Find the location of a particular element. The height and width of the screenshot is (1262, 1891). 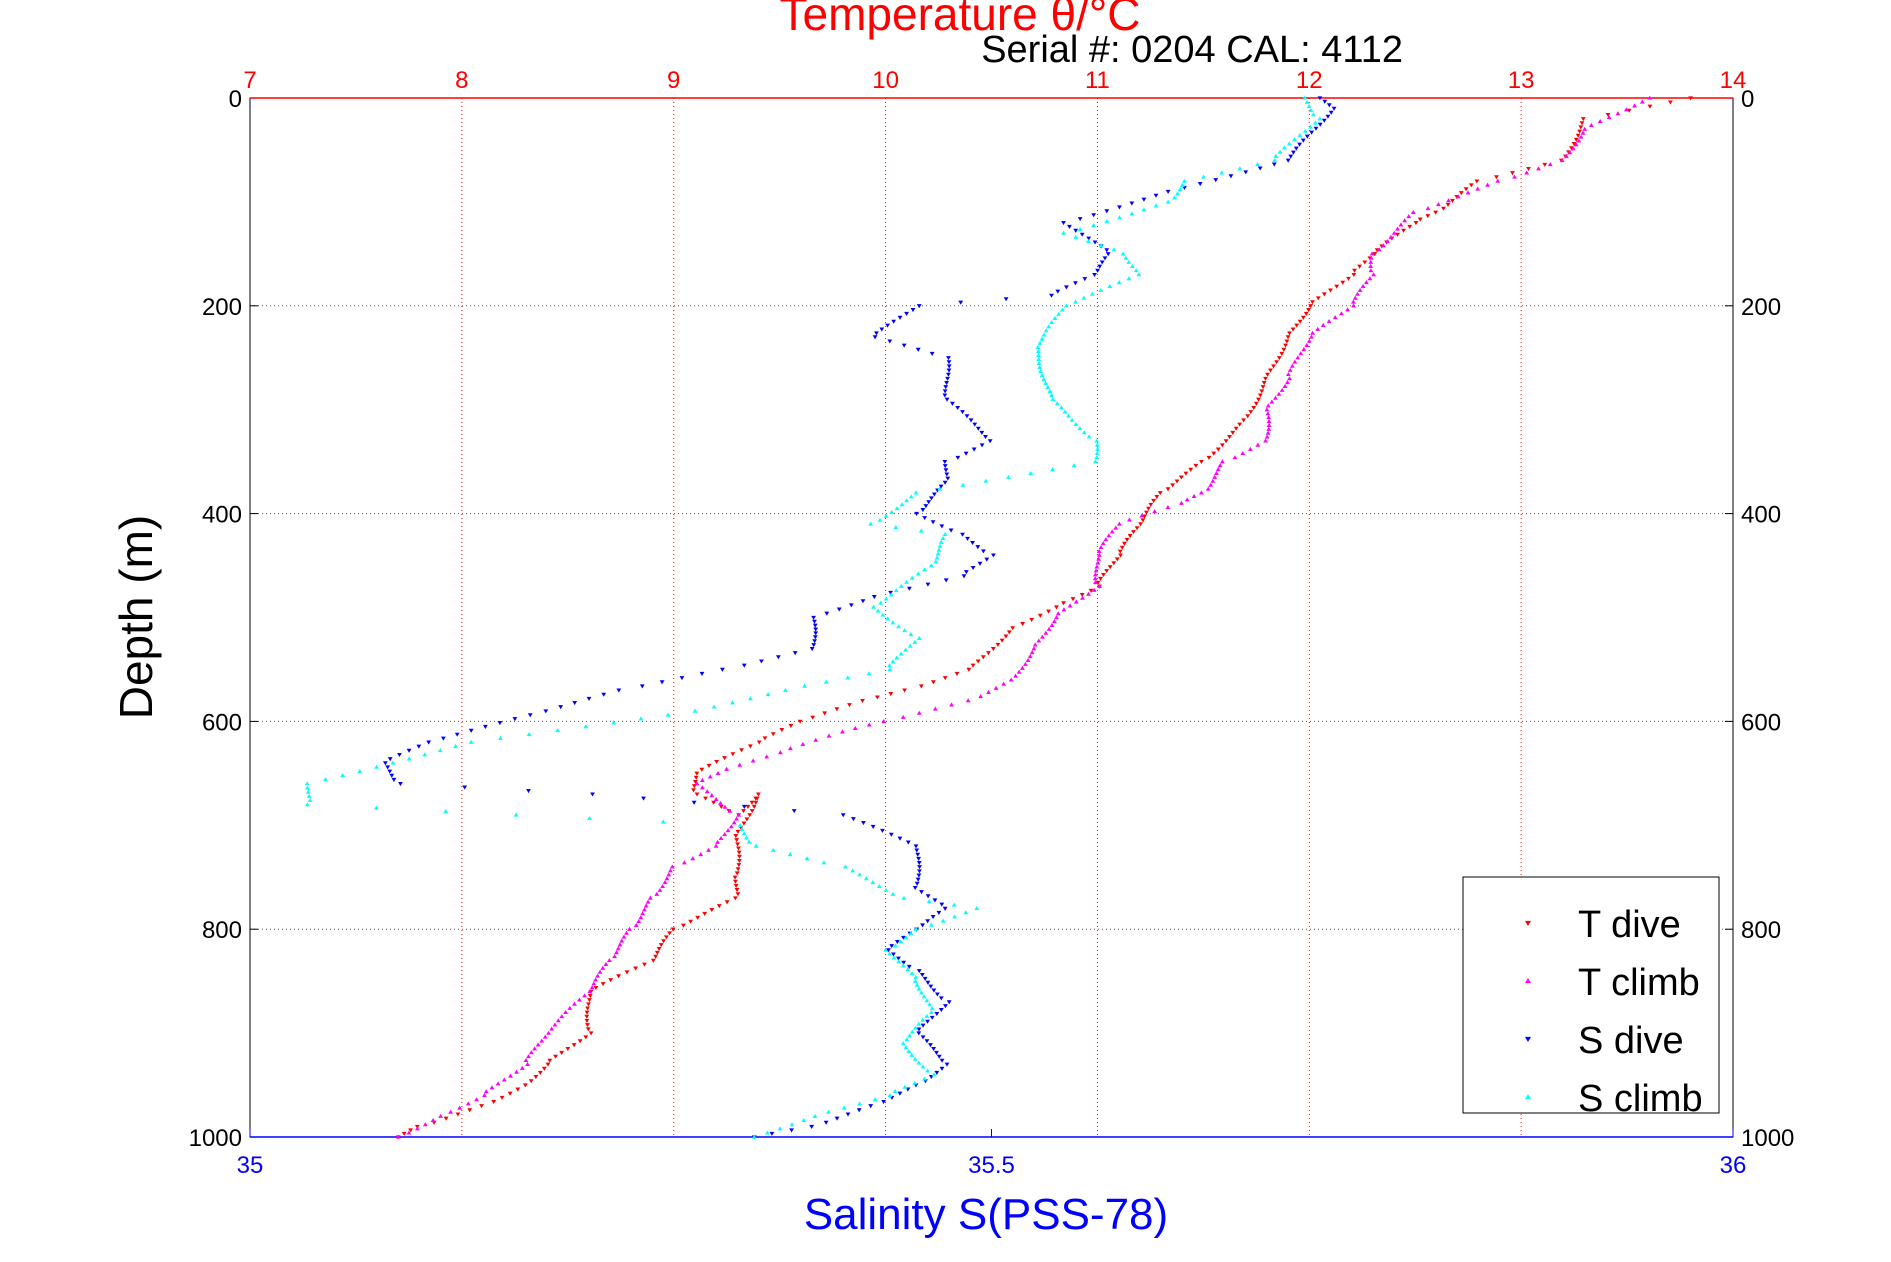

y-tick-label-left: 400 is located at coordinates (222, 515).